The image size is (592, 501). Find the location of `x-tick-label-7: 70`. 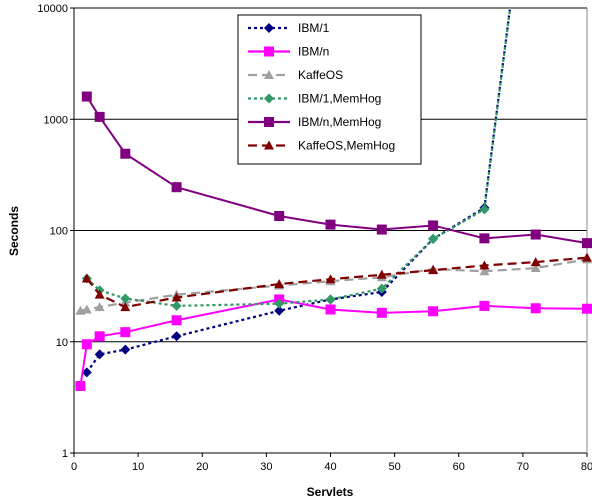

x-tick-label-7: 70 is located at coordinates (523, 467).